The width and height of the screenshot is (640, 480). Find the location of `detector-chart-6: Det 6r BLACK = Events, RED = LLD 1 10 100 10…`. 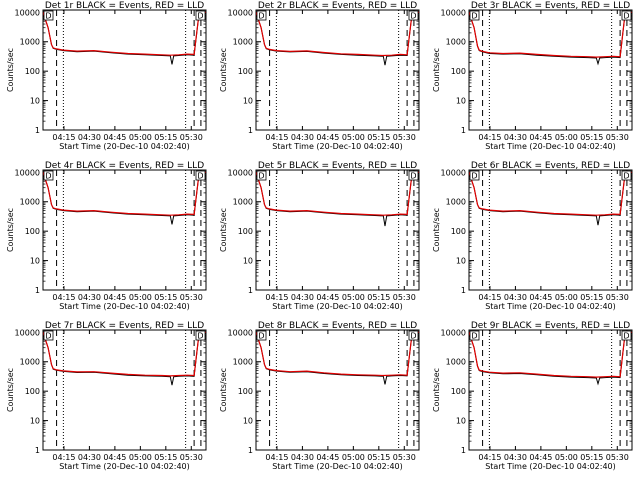

detector-chart-6: Det 6r BLACK = Events, RED = LLD 1 10 100 10… is located at coordinates (532, 236).